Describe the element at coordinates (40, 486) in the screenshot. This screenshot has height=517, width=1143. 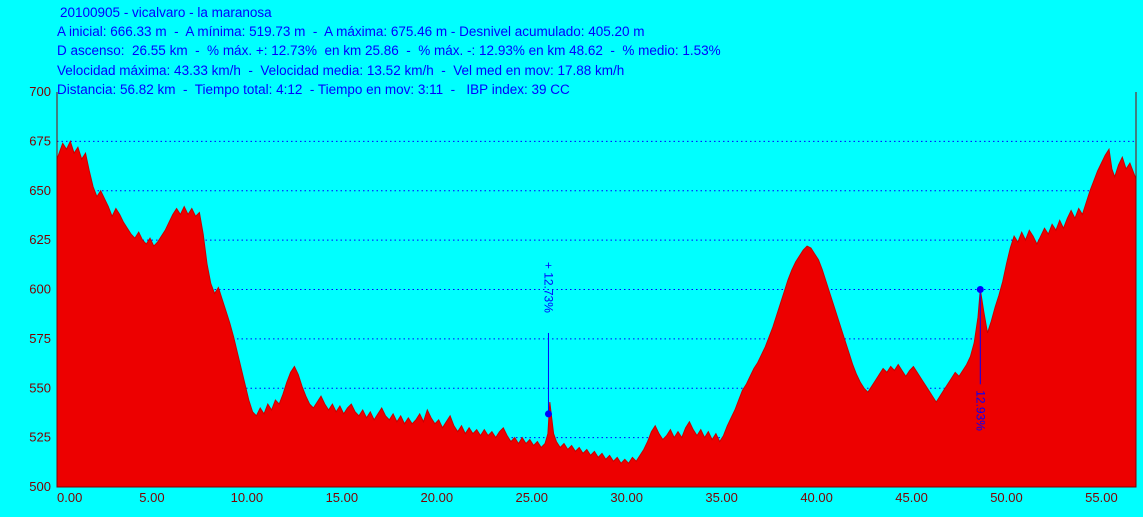
I see `y-tick-label: 500` at that location.